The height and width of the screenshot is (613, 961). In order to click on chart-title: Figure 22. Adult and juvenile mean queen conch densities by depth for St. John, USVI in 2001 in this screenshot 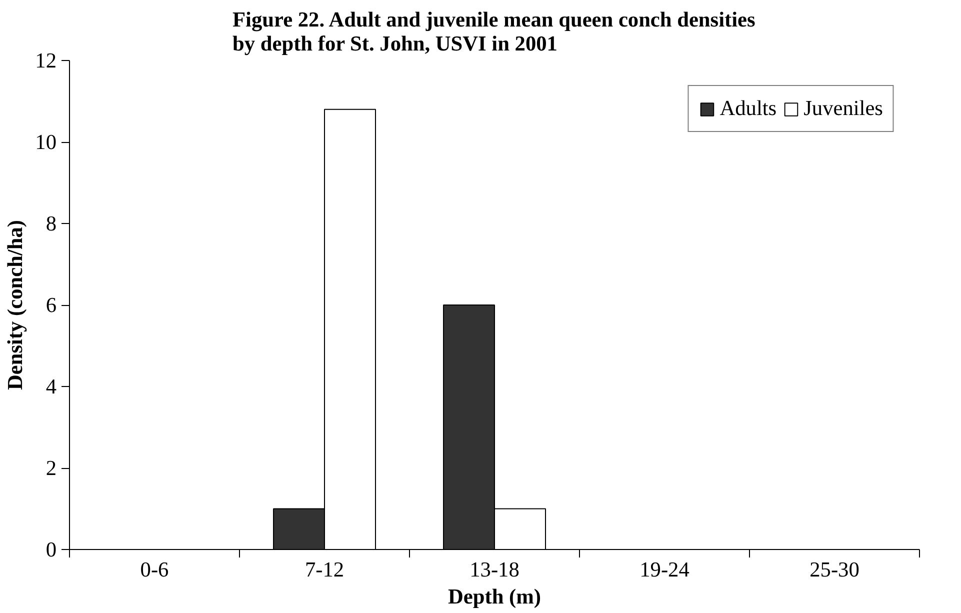, I will do `click(494, 32)`.